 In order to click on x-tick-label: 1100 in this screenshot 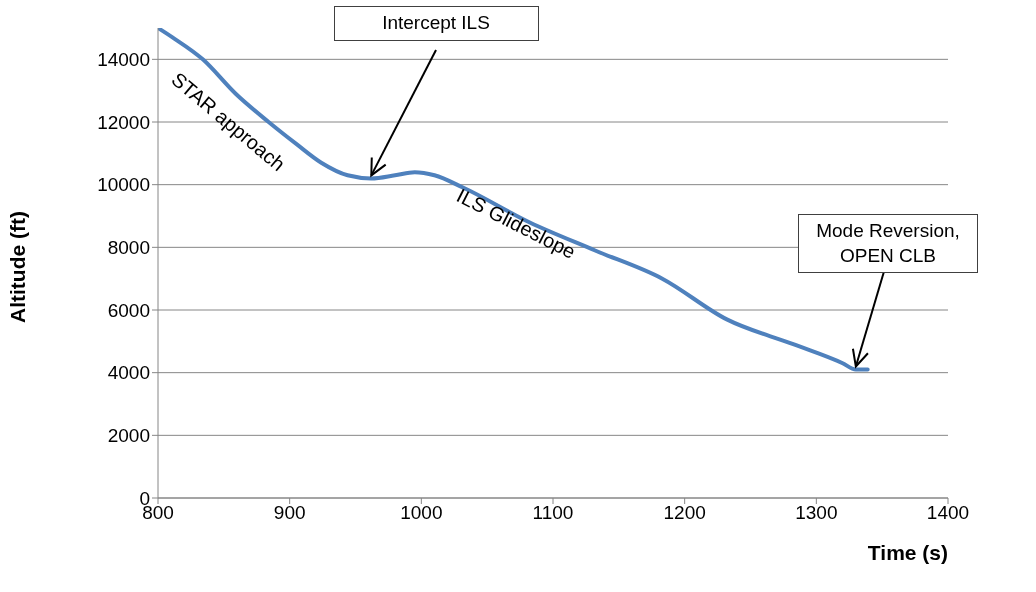, I will do `click(553, 513)`.